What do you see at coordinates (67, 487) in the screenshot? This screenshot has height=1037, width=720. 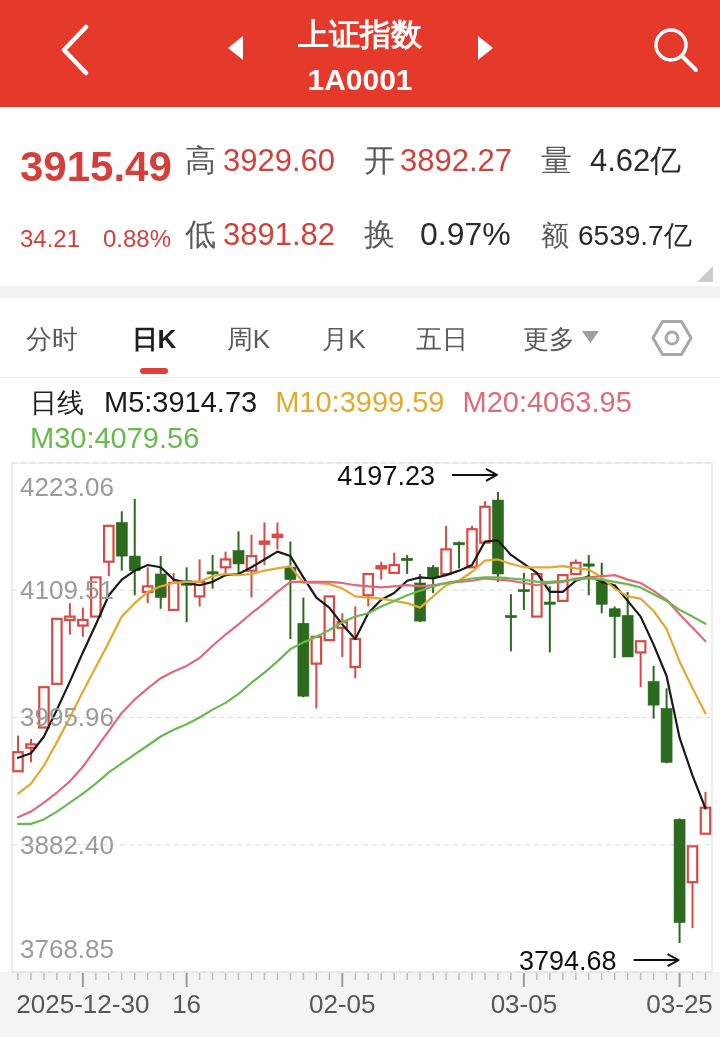 I see `y-tick-label: 4223.06` at bounding box center [67, 487].